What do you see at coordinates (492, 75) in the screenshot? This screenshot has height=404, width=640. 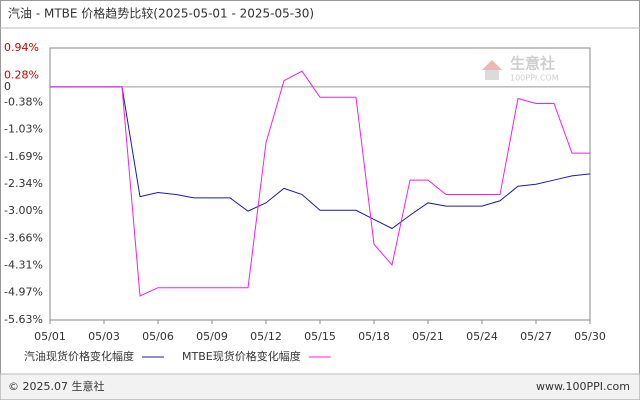 I see `logo-body` at bounding box center [492, 75].